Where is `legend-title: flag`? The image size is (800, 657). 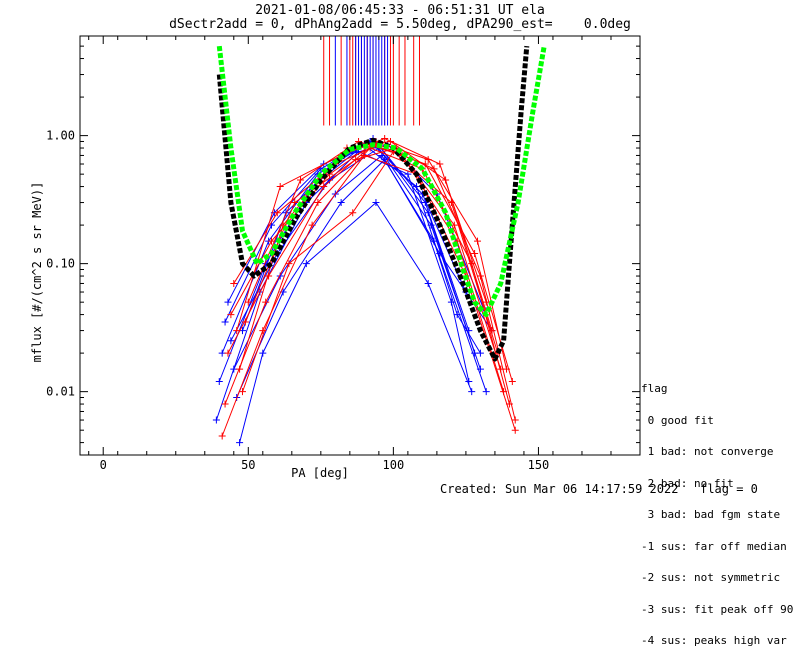
legend-title: flag is located at coordinates (654, 388).